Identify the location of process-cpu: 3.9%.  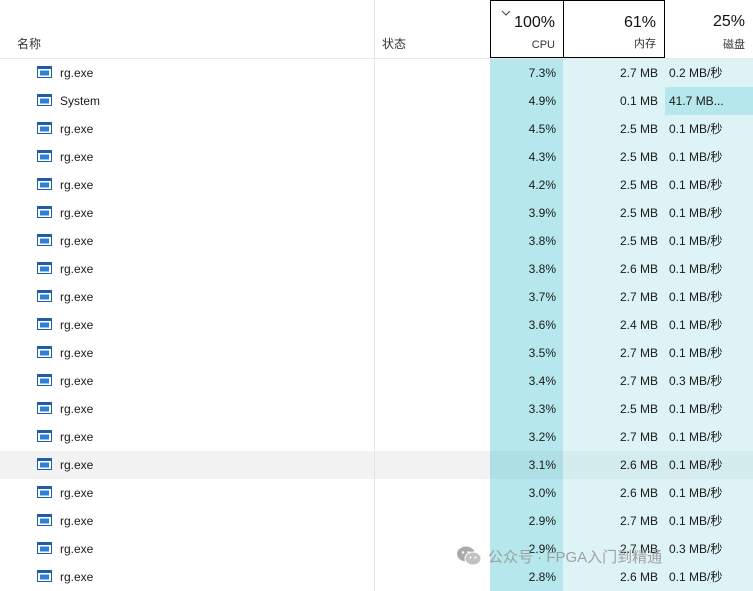
(526, 213).